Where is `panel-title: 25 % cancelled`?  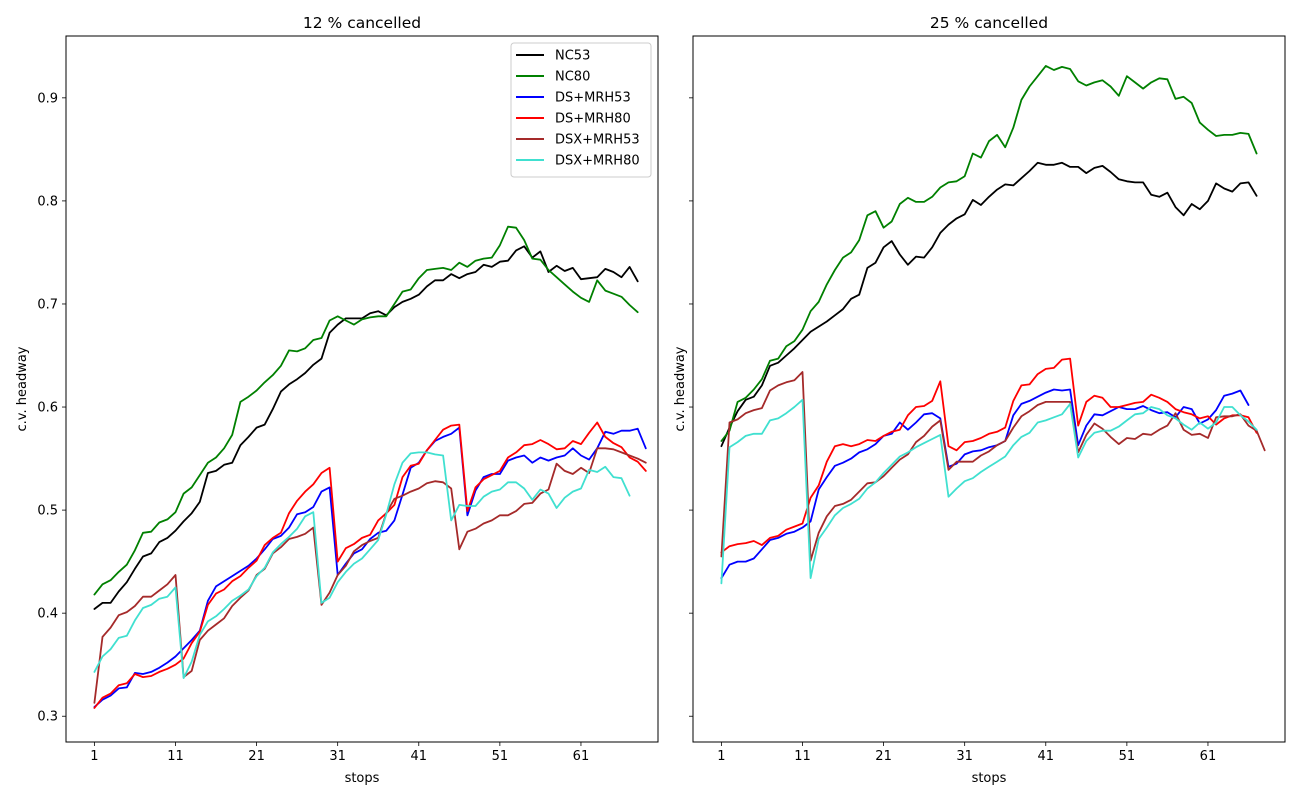
panel-title: 25 % cancelled is located at coordinates (989, 23).